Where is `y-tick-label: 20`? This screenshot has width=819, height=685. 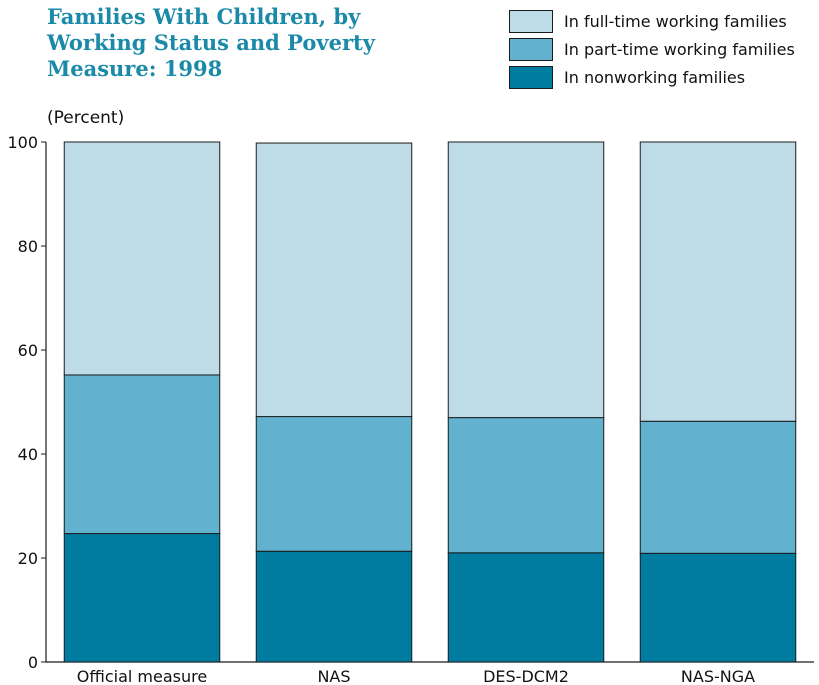
y-tick-label: 20 is located at coordinates (28, 558).